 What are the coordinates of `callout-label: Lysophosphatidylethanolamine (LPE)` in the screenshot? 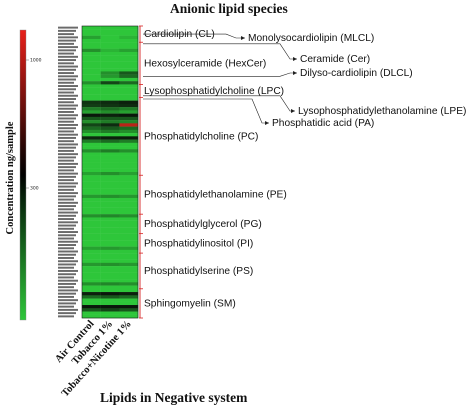 It's located at (382, 111).